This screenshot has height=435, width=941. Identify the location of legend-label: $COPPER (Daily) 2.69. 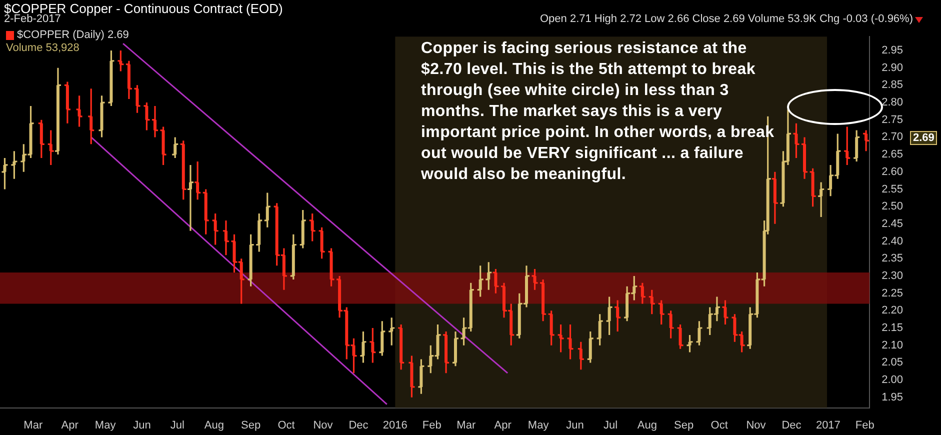
(73, 35).